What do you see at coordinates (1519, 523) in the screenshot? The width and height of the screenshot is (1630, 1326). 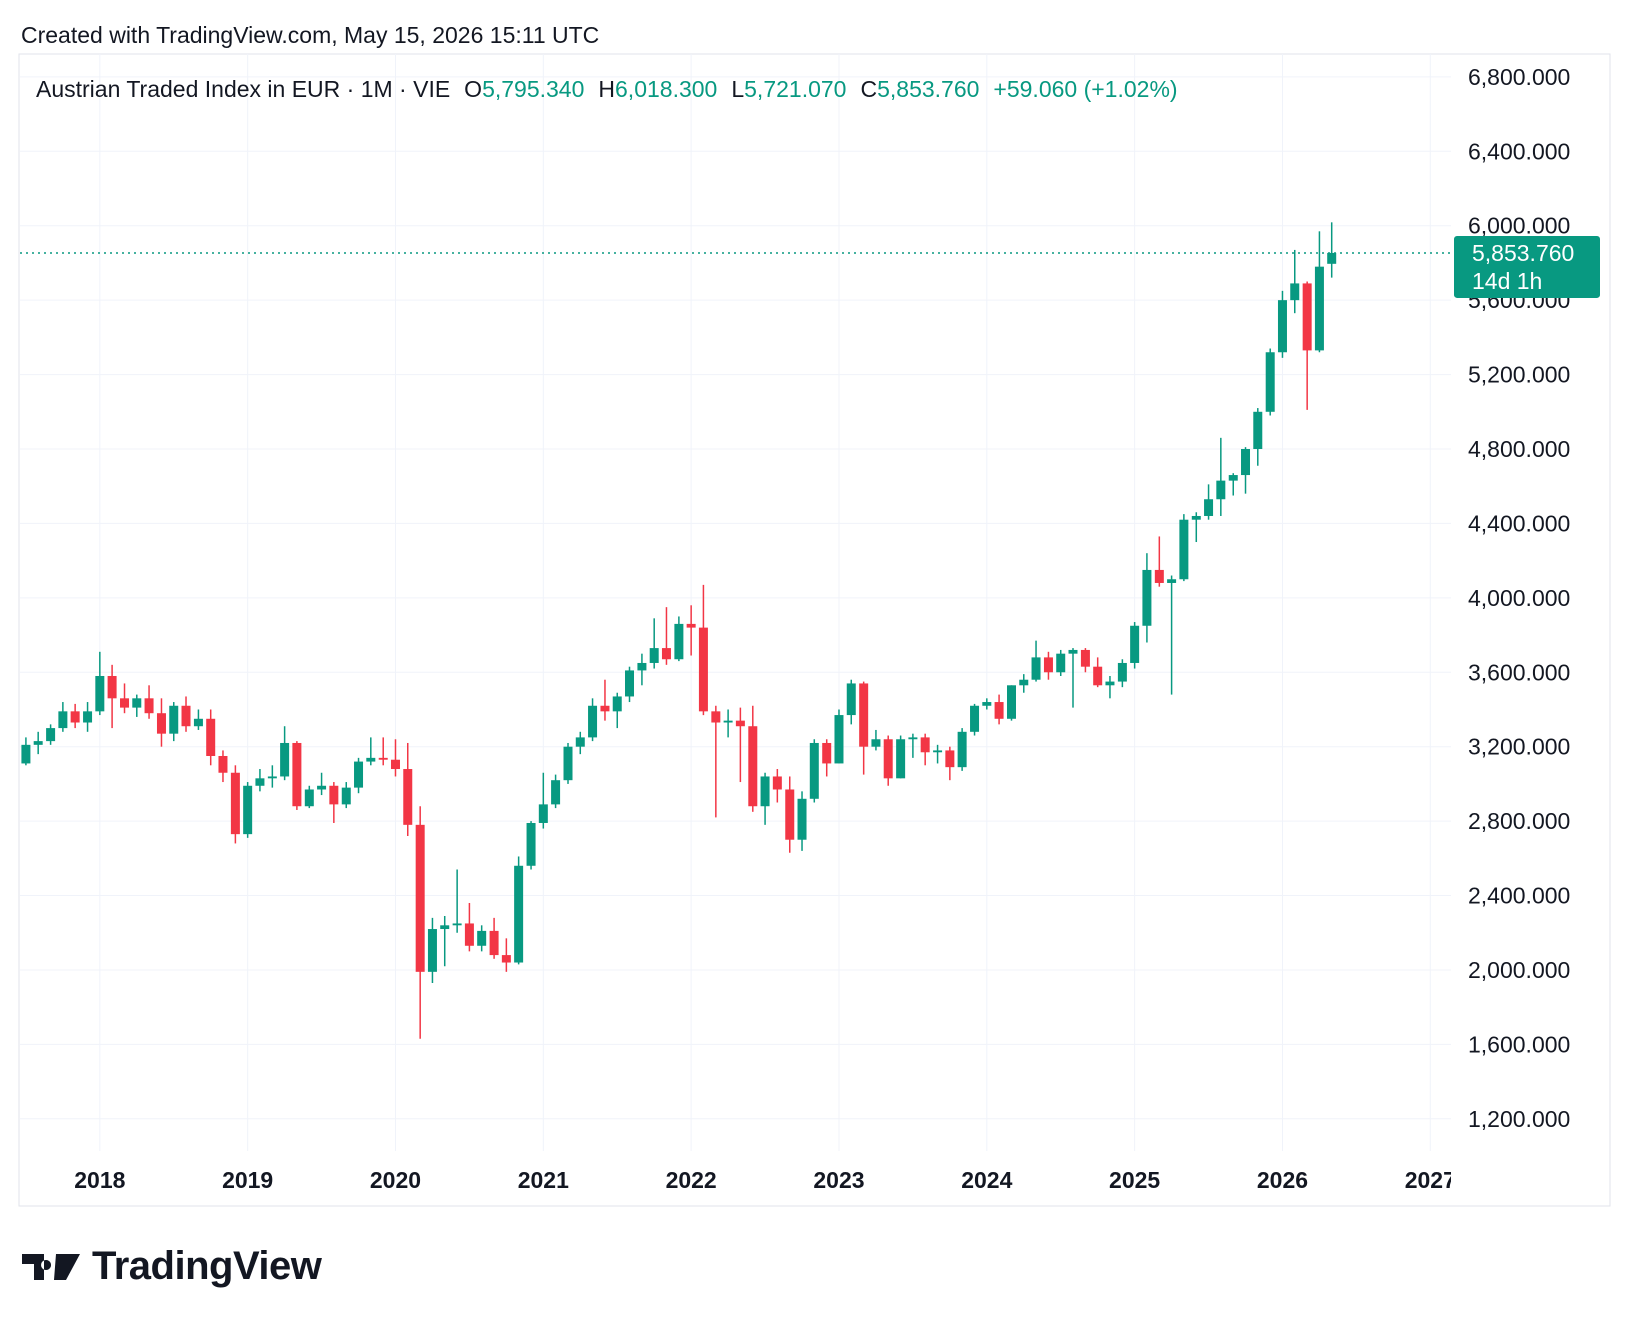 I see `y-tick-label: 4,400.000` at bounding box center [1519, 523].